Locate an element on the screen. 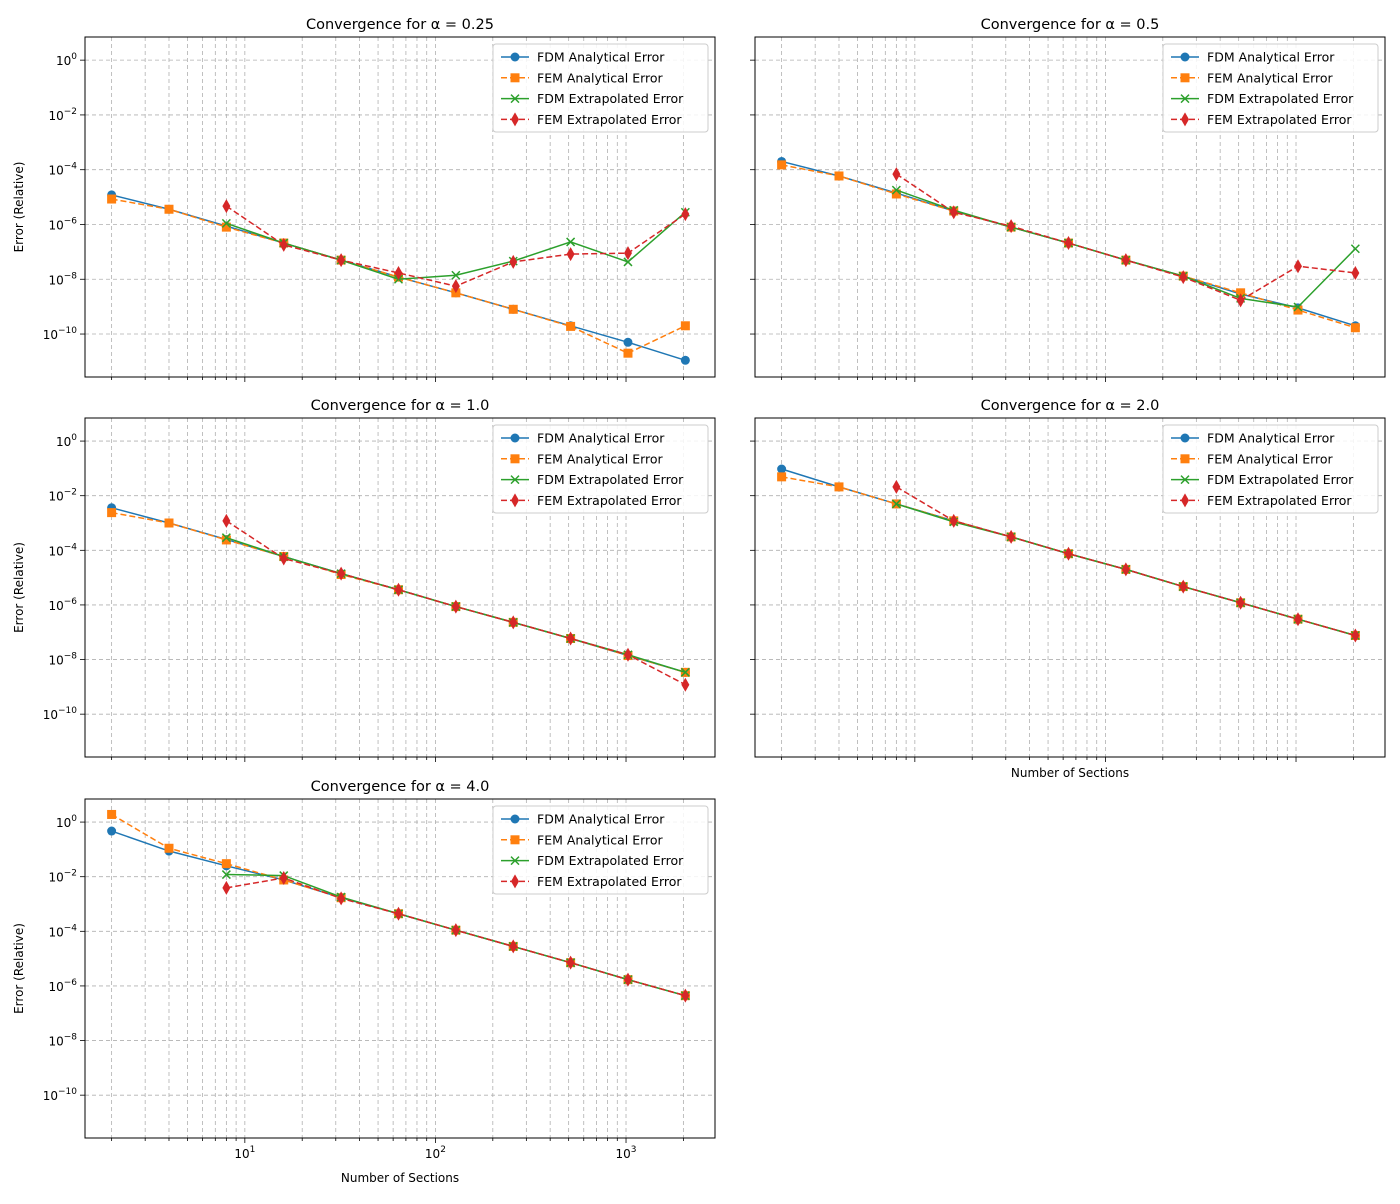  series-line-fdm-extrapolated-error is located at coordinates (456, 246).